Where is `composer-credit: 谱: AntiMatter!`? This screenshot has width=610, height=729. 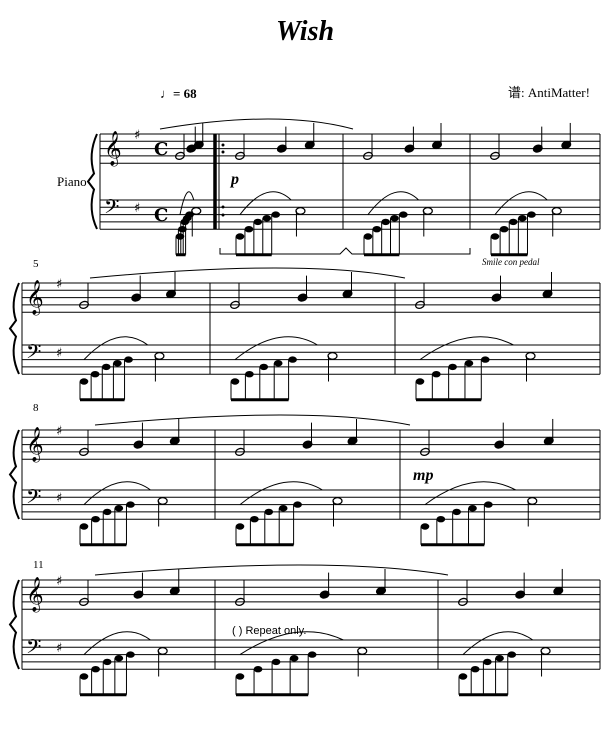
composer-credit: 谱: AntiMatter! is located at coordinates (549, 92).